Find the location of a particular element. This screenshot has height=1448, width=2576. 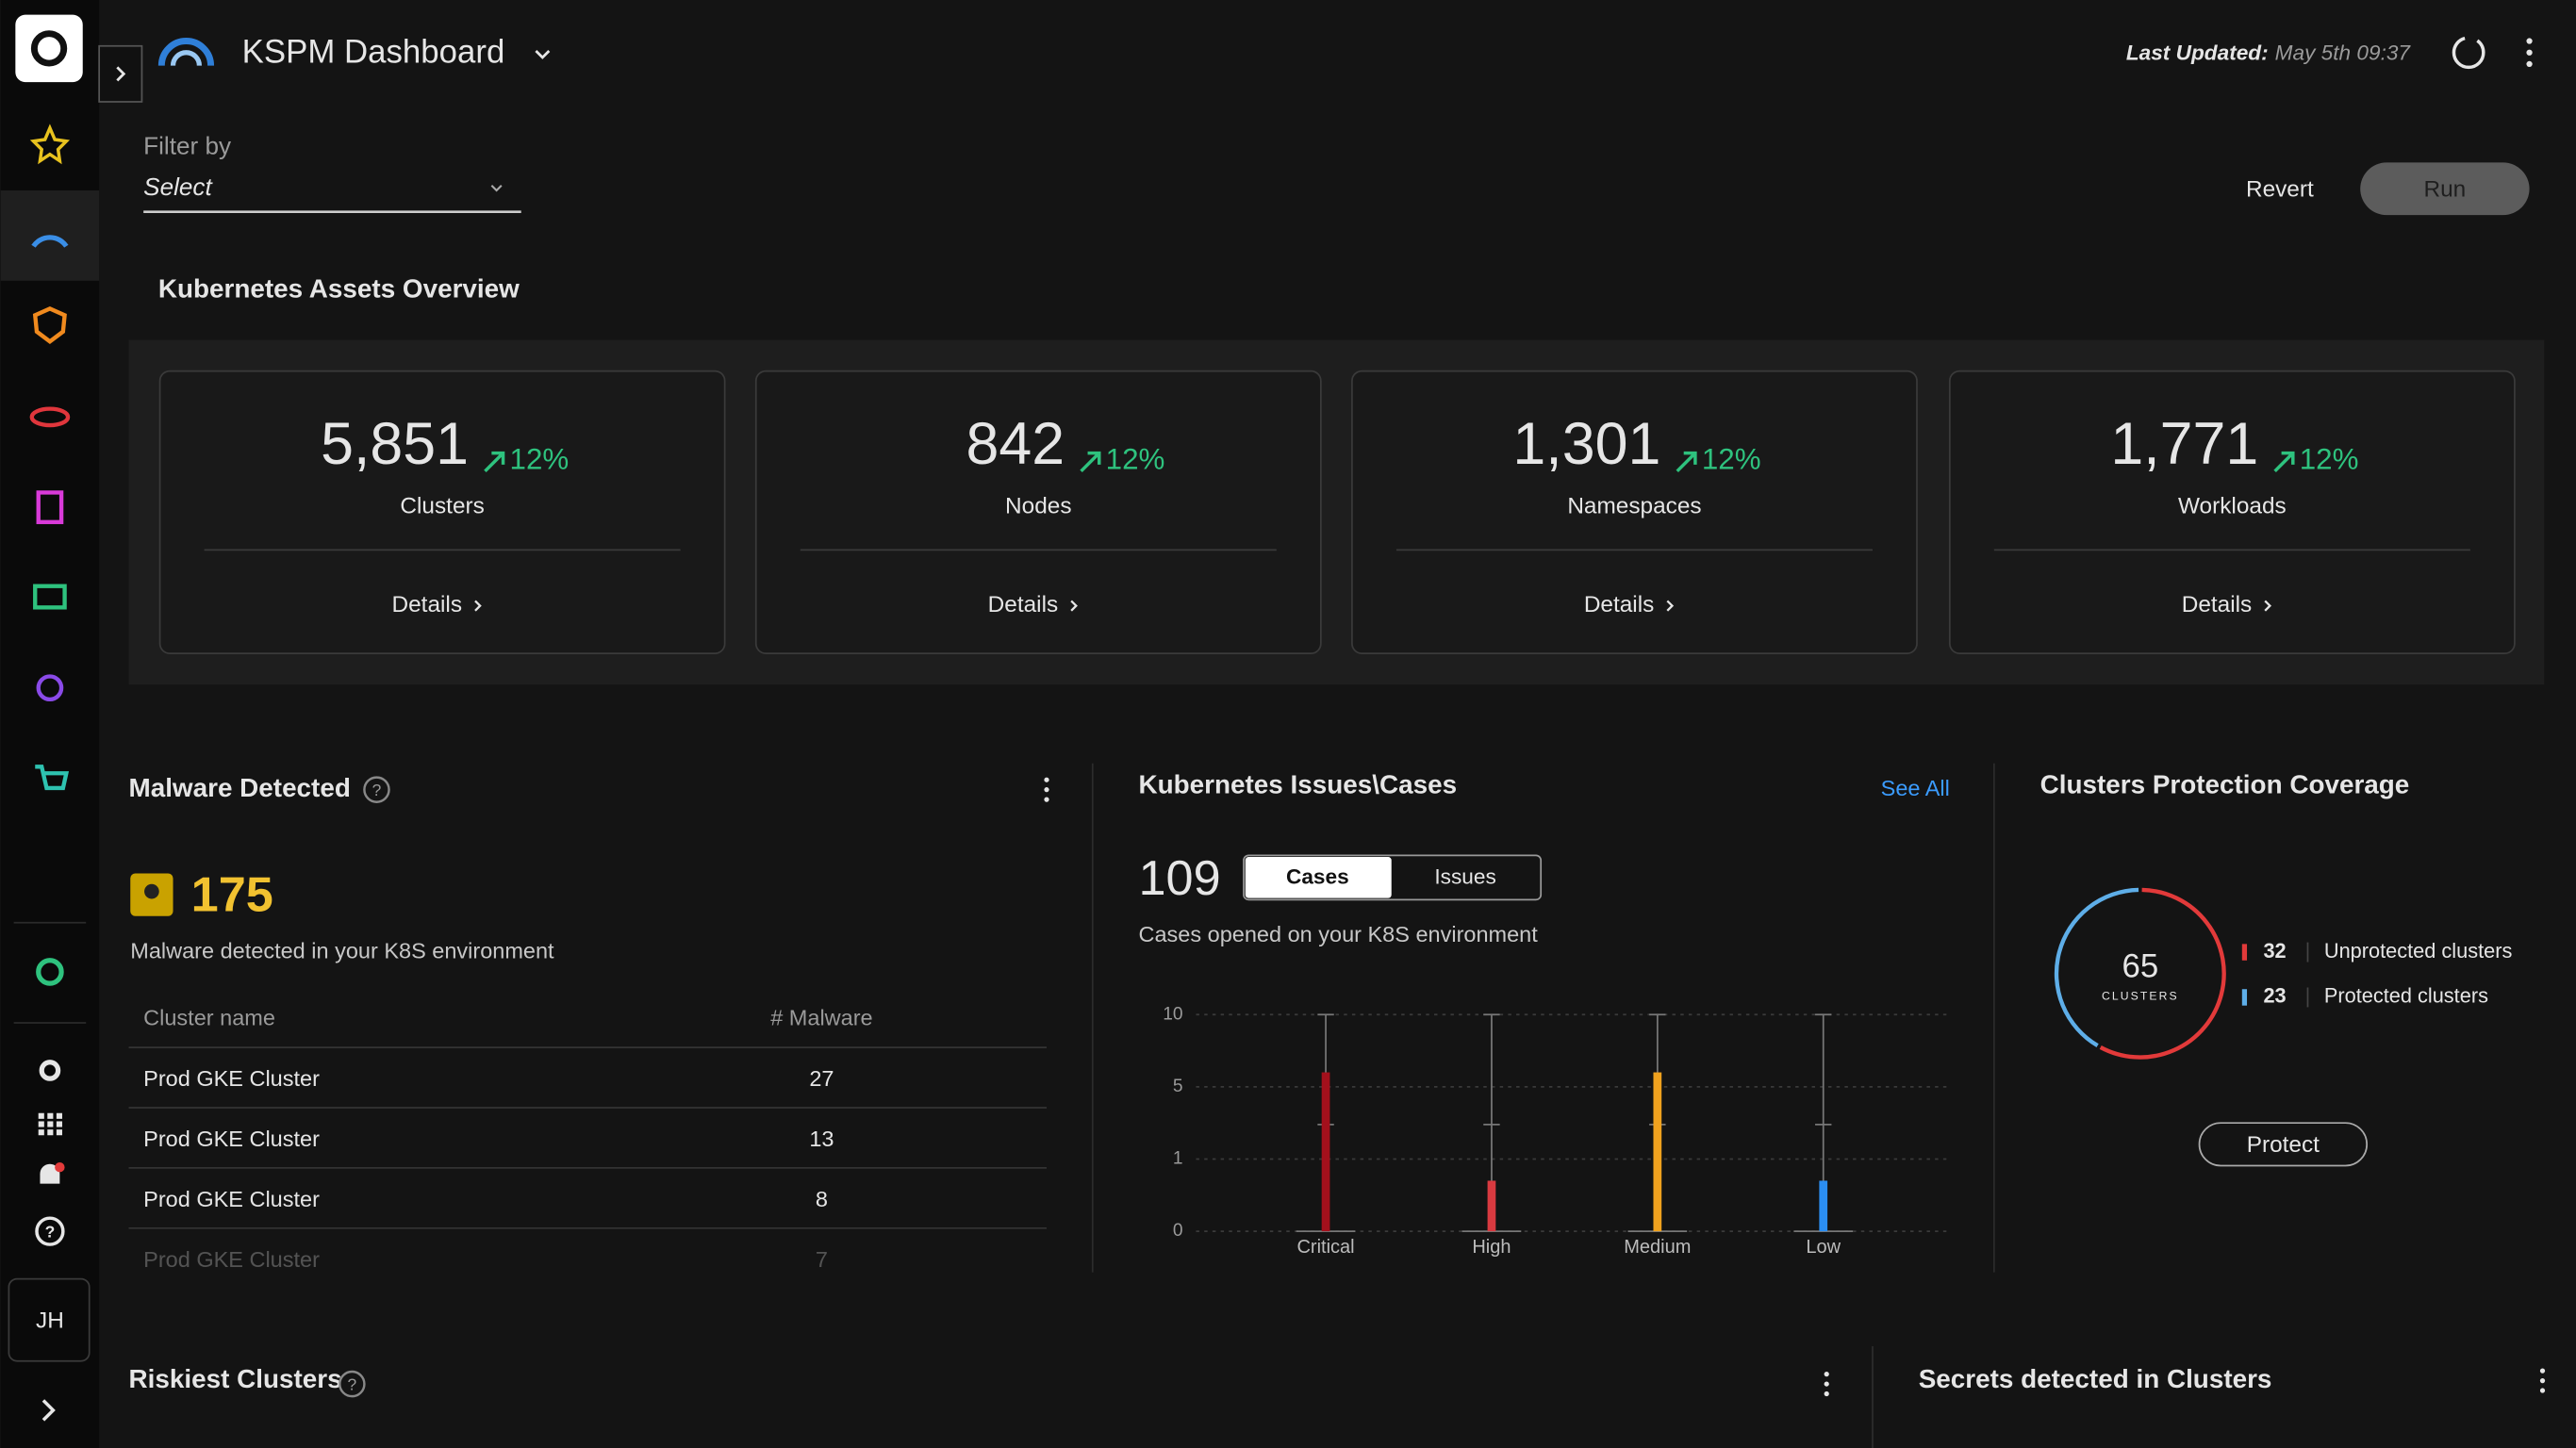

last-updated: May 5th 09:37 is located at coordinates (2343, 52).